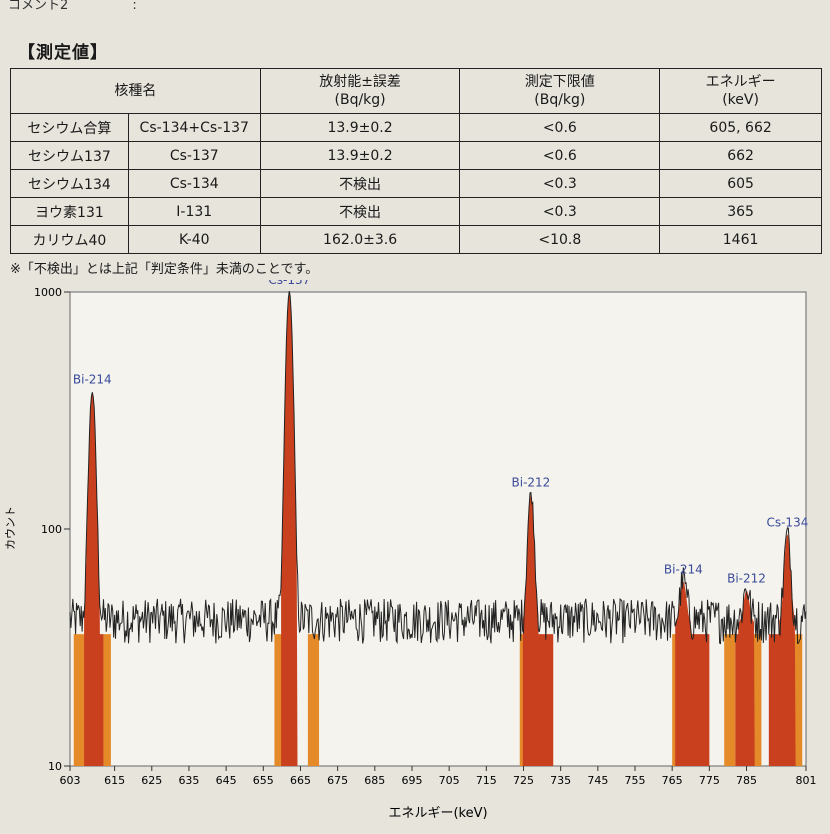  What do you see at coordinates (449, 780) in the screenshot?
I see `x-tick-label: 705` at bounding box center [449, 780].